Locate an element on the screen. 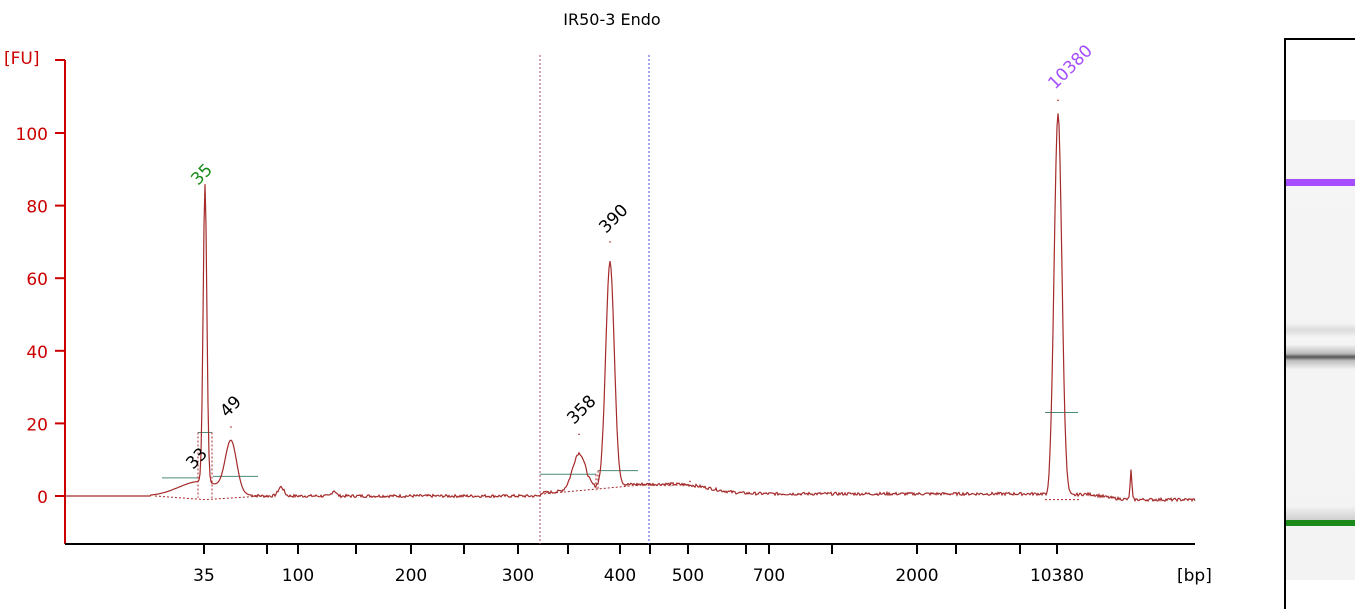 The height and width of the screenshot is (609, 1355). peak-label: 49 is located at coordinates (230, 406).